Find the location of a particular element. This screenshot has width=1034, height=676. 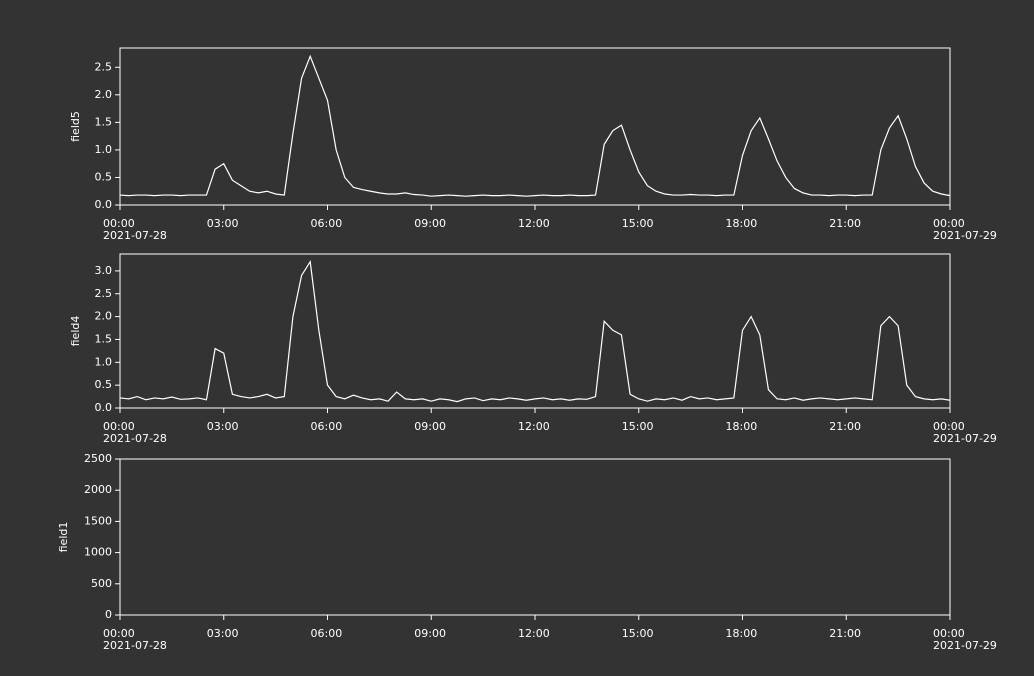

y-tick-label: 3.0 is located at coordinates (104, 270).